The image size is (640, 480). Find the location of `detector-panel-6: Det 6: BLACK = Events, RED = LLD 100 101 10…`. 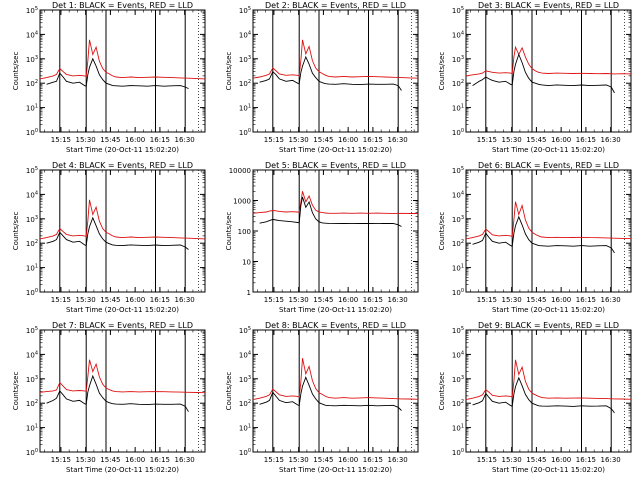

detector-panel-6: Det 6: BLACK = Events, RED = LLD 100 101 10… is located at coordinates (535, 237).